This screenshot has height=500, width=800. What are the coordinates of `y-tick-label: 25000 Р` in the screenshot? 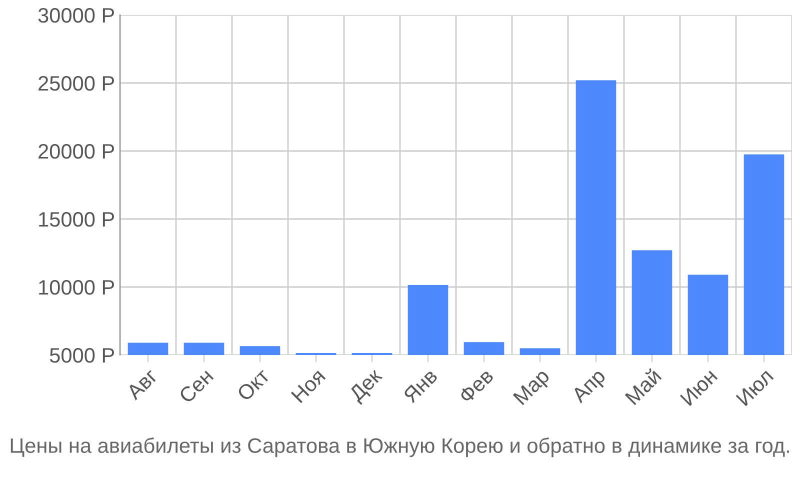 It's located at (76, 83).